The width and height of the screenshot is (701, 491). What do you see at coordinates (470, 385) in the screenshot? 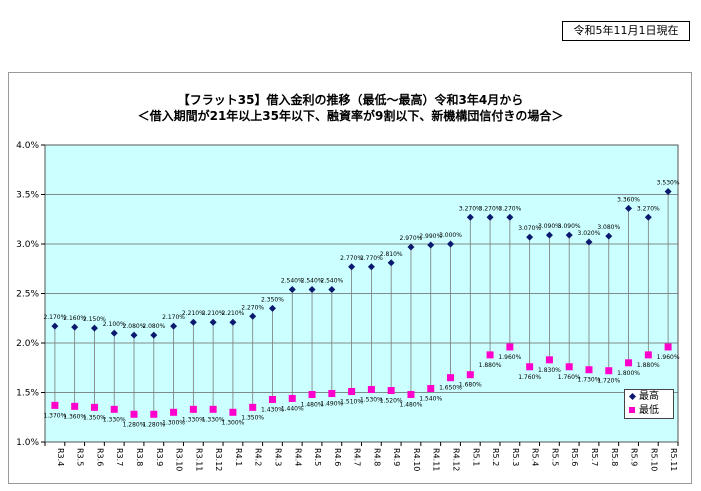
I see `min-data-label: 1.680%` at bounding box center [470, 385].